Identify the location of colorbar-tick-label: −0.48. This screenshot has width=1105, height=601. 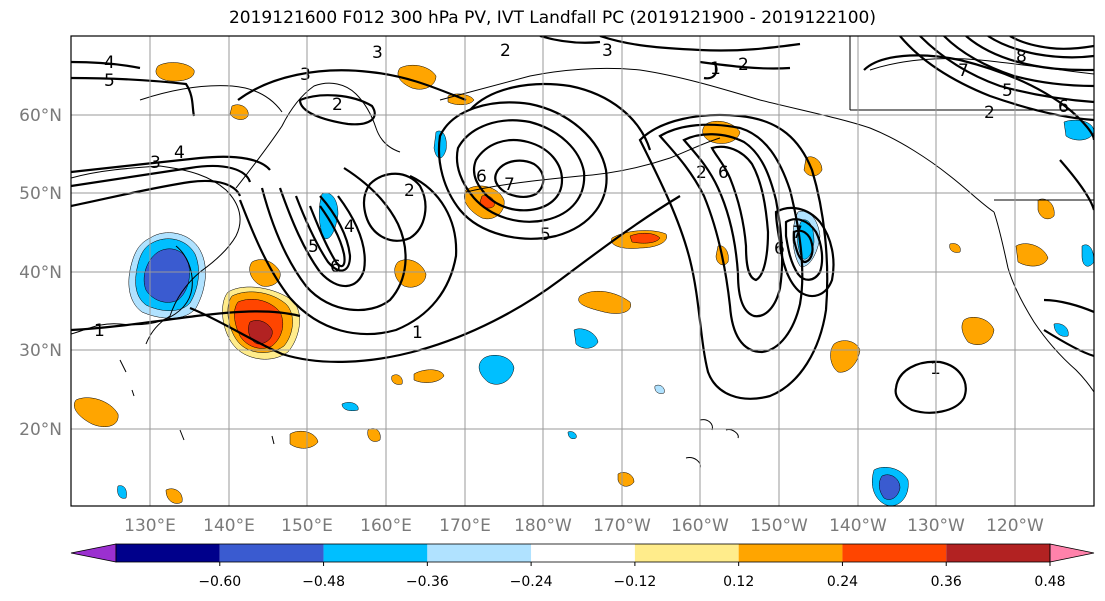
(323, 582).